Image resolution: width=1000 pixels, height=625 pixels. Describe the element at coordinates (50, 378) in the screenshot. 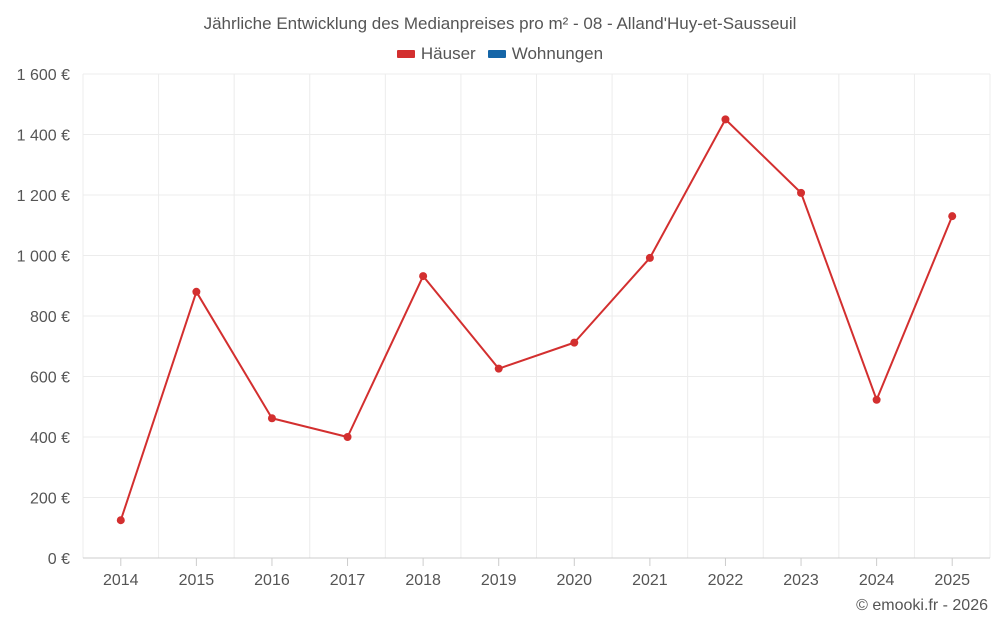

I see `y-tick-label: 600 €` at that location.